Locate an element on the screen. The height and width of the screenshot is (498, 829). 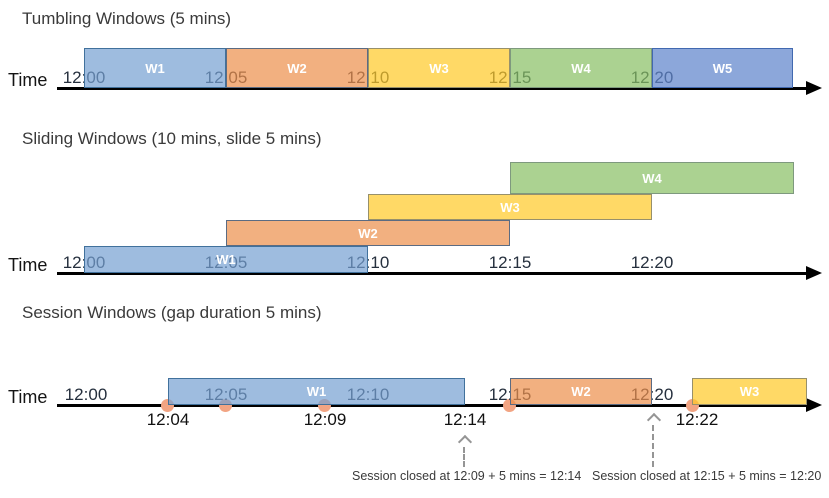
session-window-w2: W2 is located at coordinates (581, 391).